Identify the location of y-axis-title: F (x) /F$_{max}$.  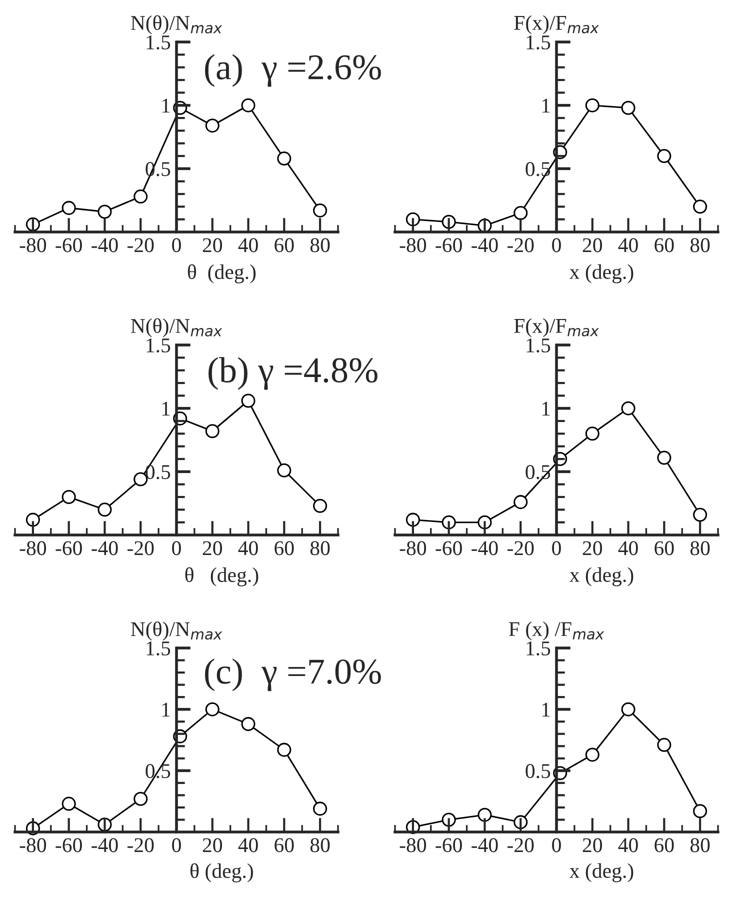
(556, 630).